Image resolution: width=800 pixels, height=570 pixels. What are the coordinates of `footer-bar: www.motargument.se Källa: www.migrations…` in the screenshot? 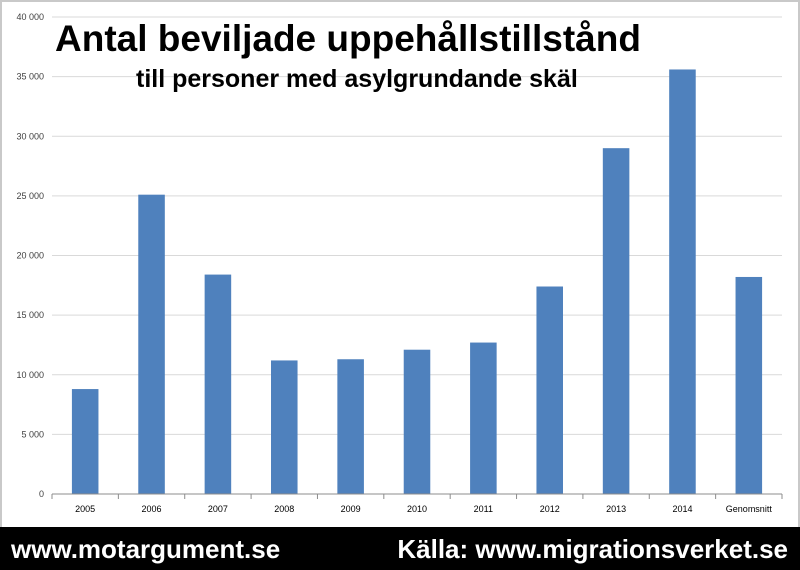 It's located at (400, 548).